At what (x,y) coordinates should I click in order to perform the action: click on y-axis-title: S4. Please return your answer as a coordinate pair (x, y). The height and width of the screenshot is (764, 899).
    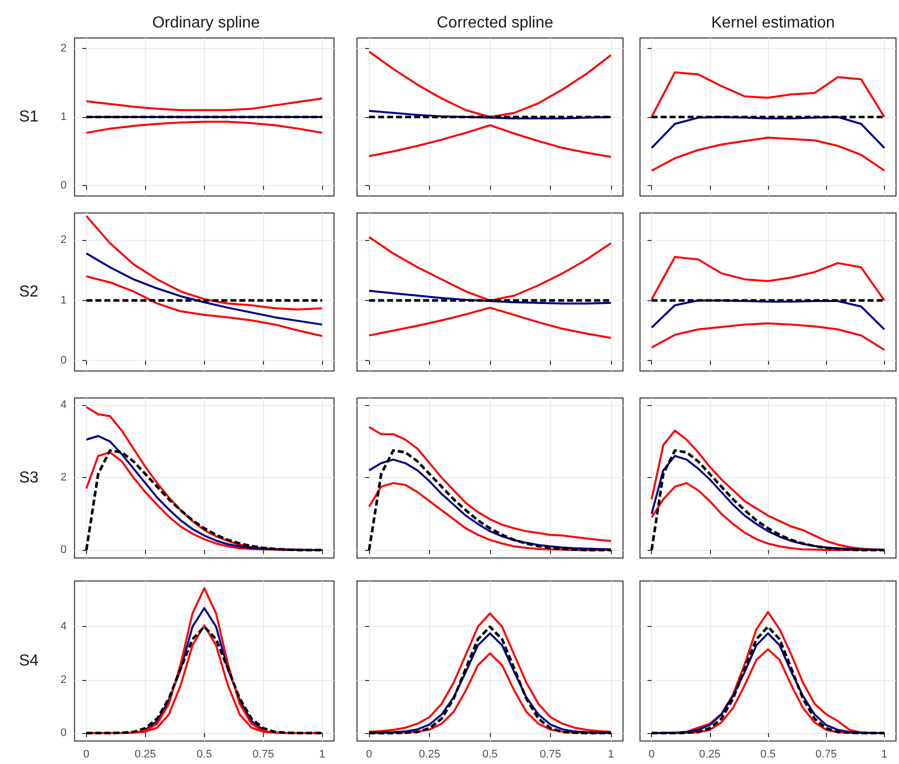
    Looking at the image, I should click on (28, 661).